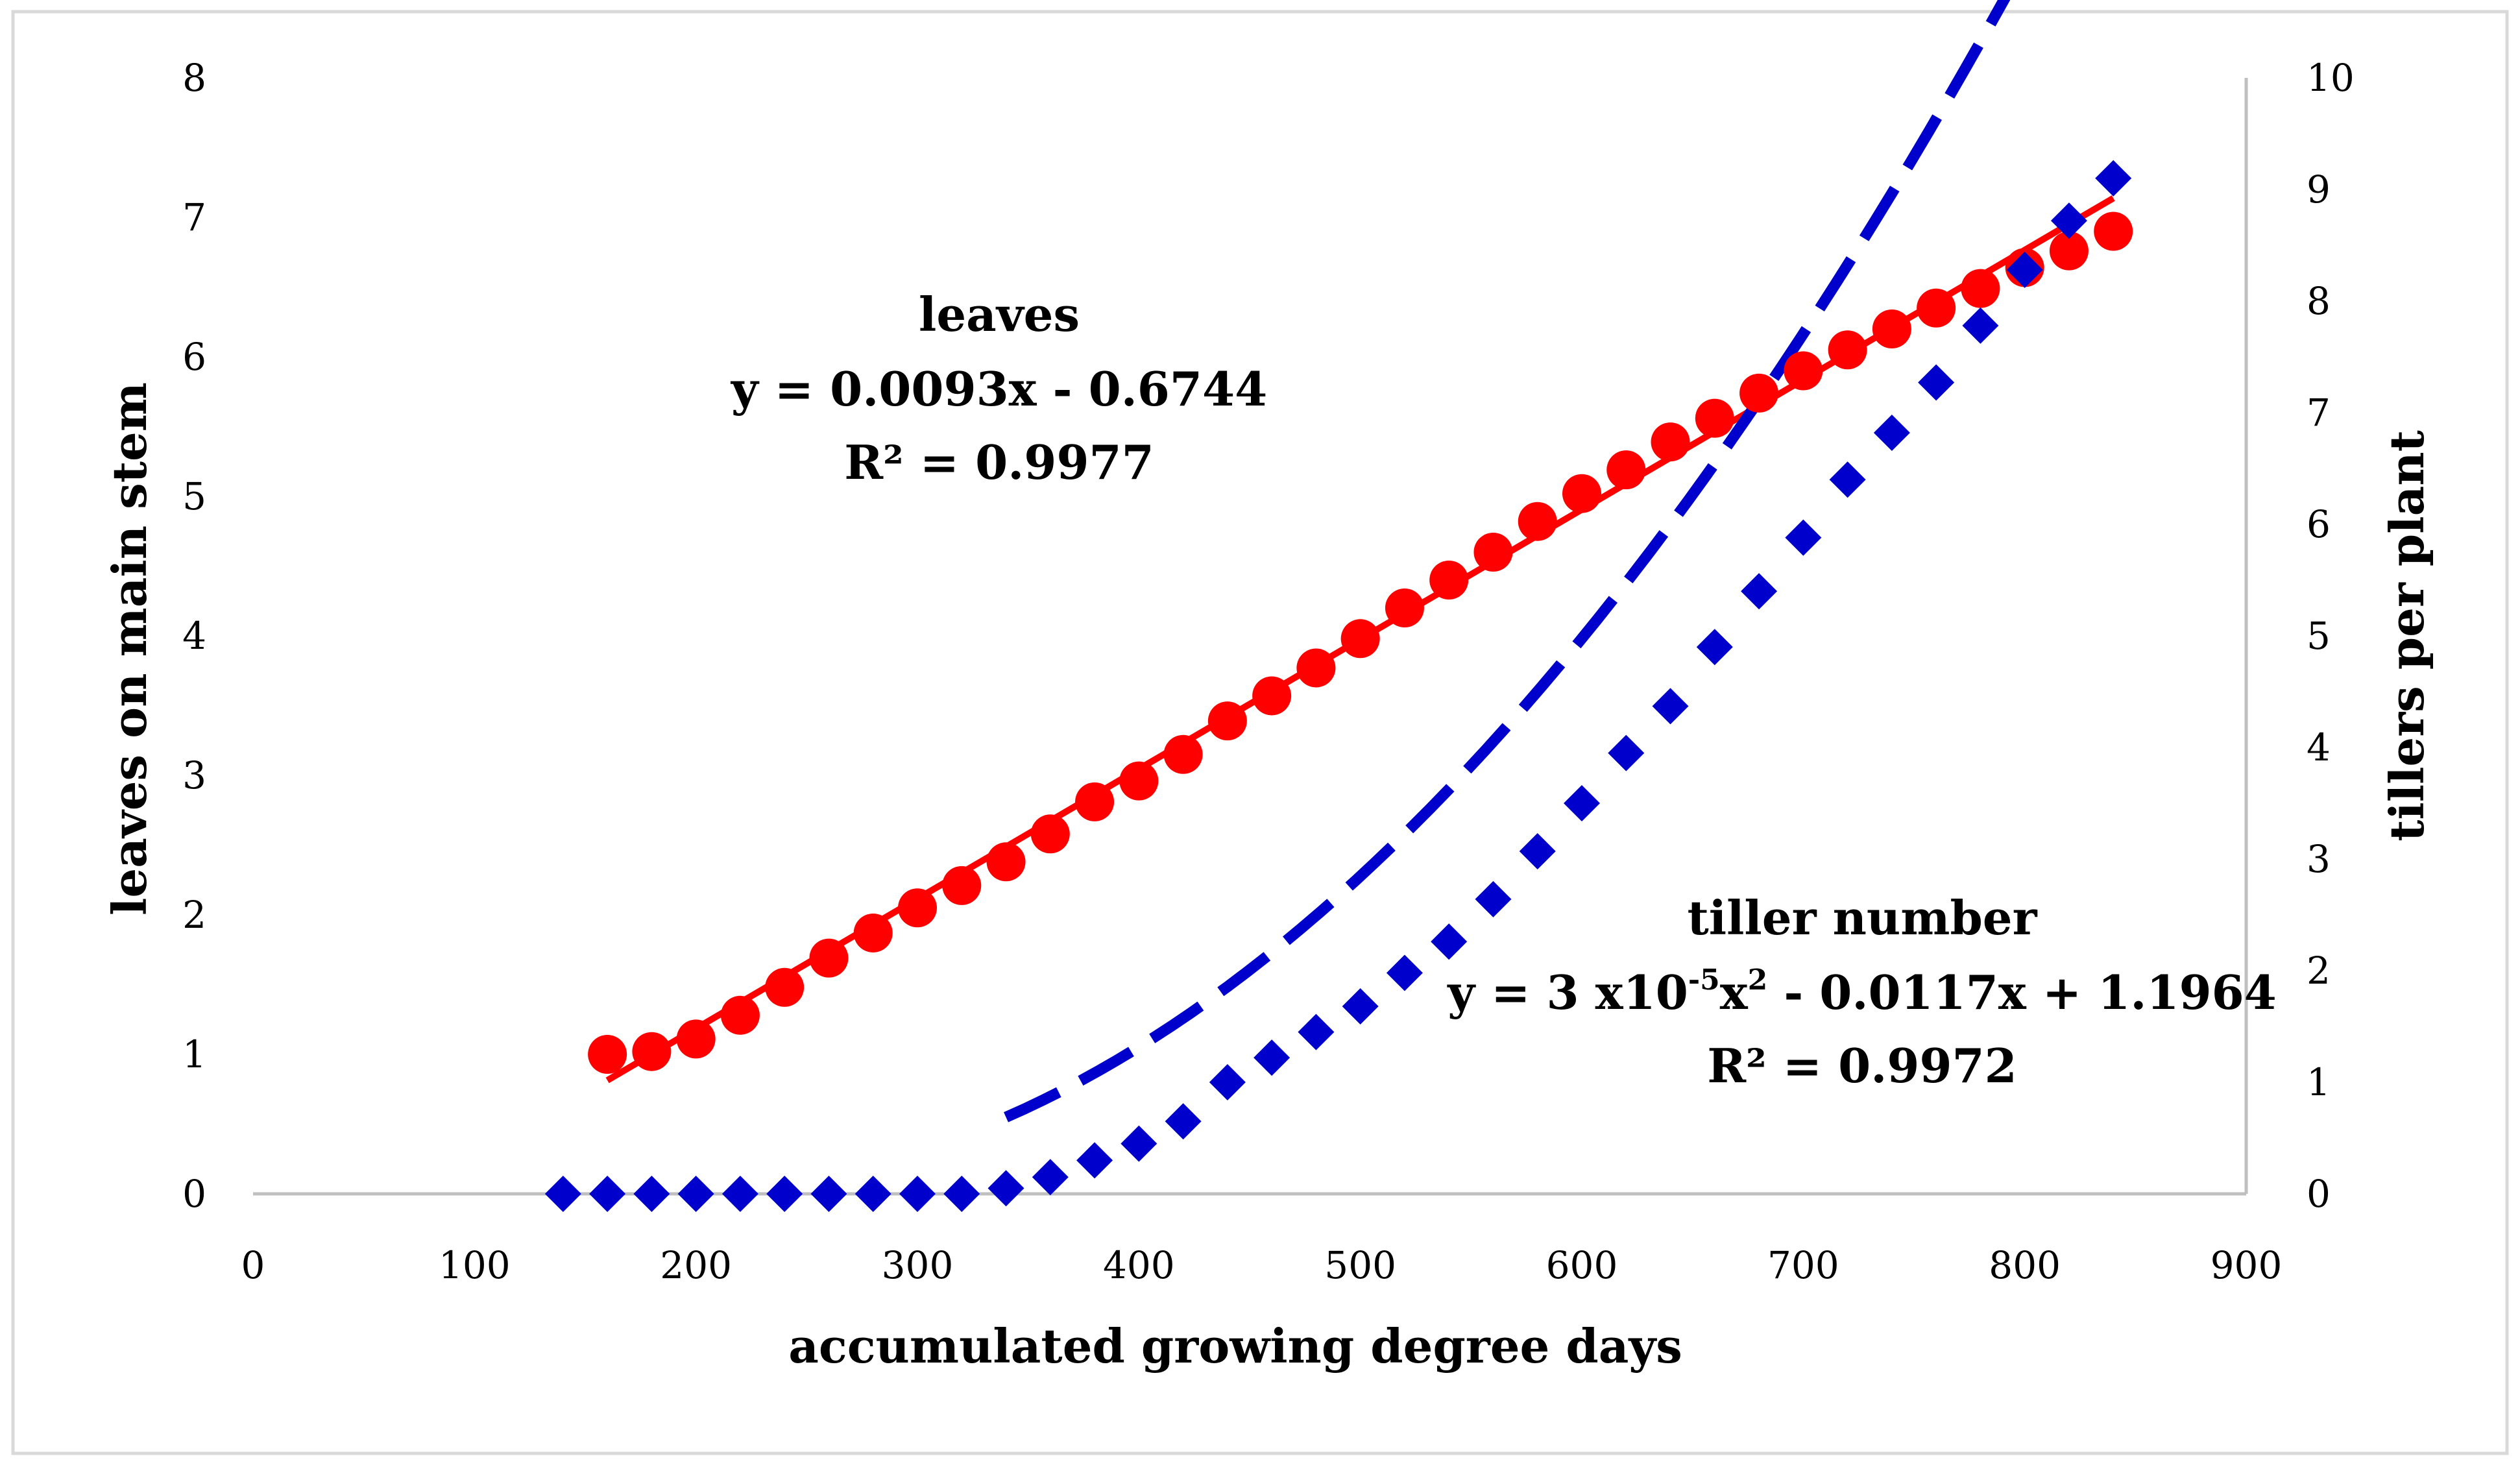  I want to click on y-right-tick-label: 9, so click(2319, 189).